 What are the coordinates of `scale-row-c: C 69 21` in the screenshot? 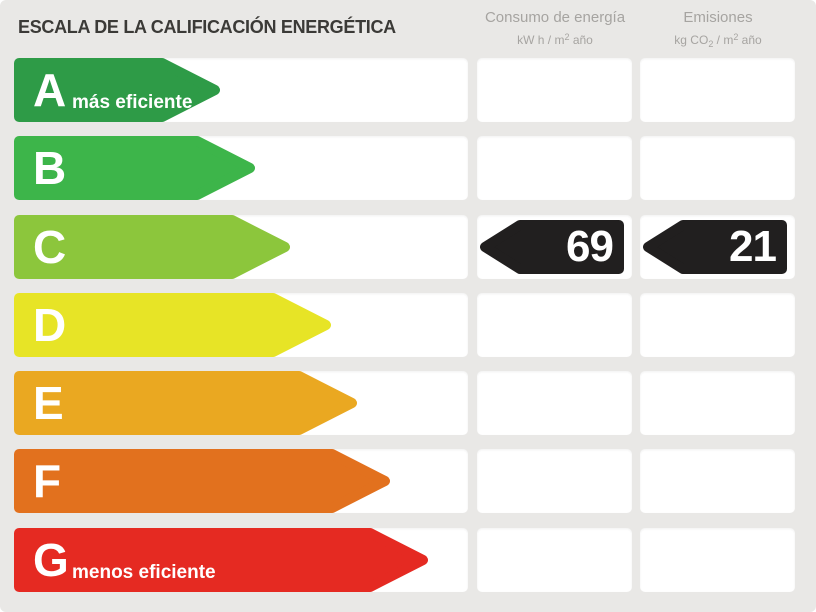 It's located at (408, 246).